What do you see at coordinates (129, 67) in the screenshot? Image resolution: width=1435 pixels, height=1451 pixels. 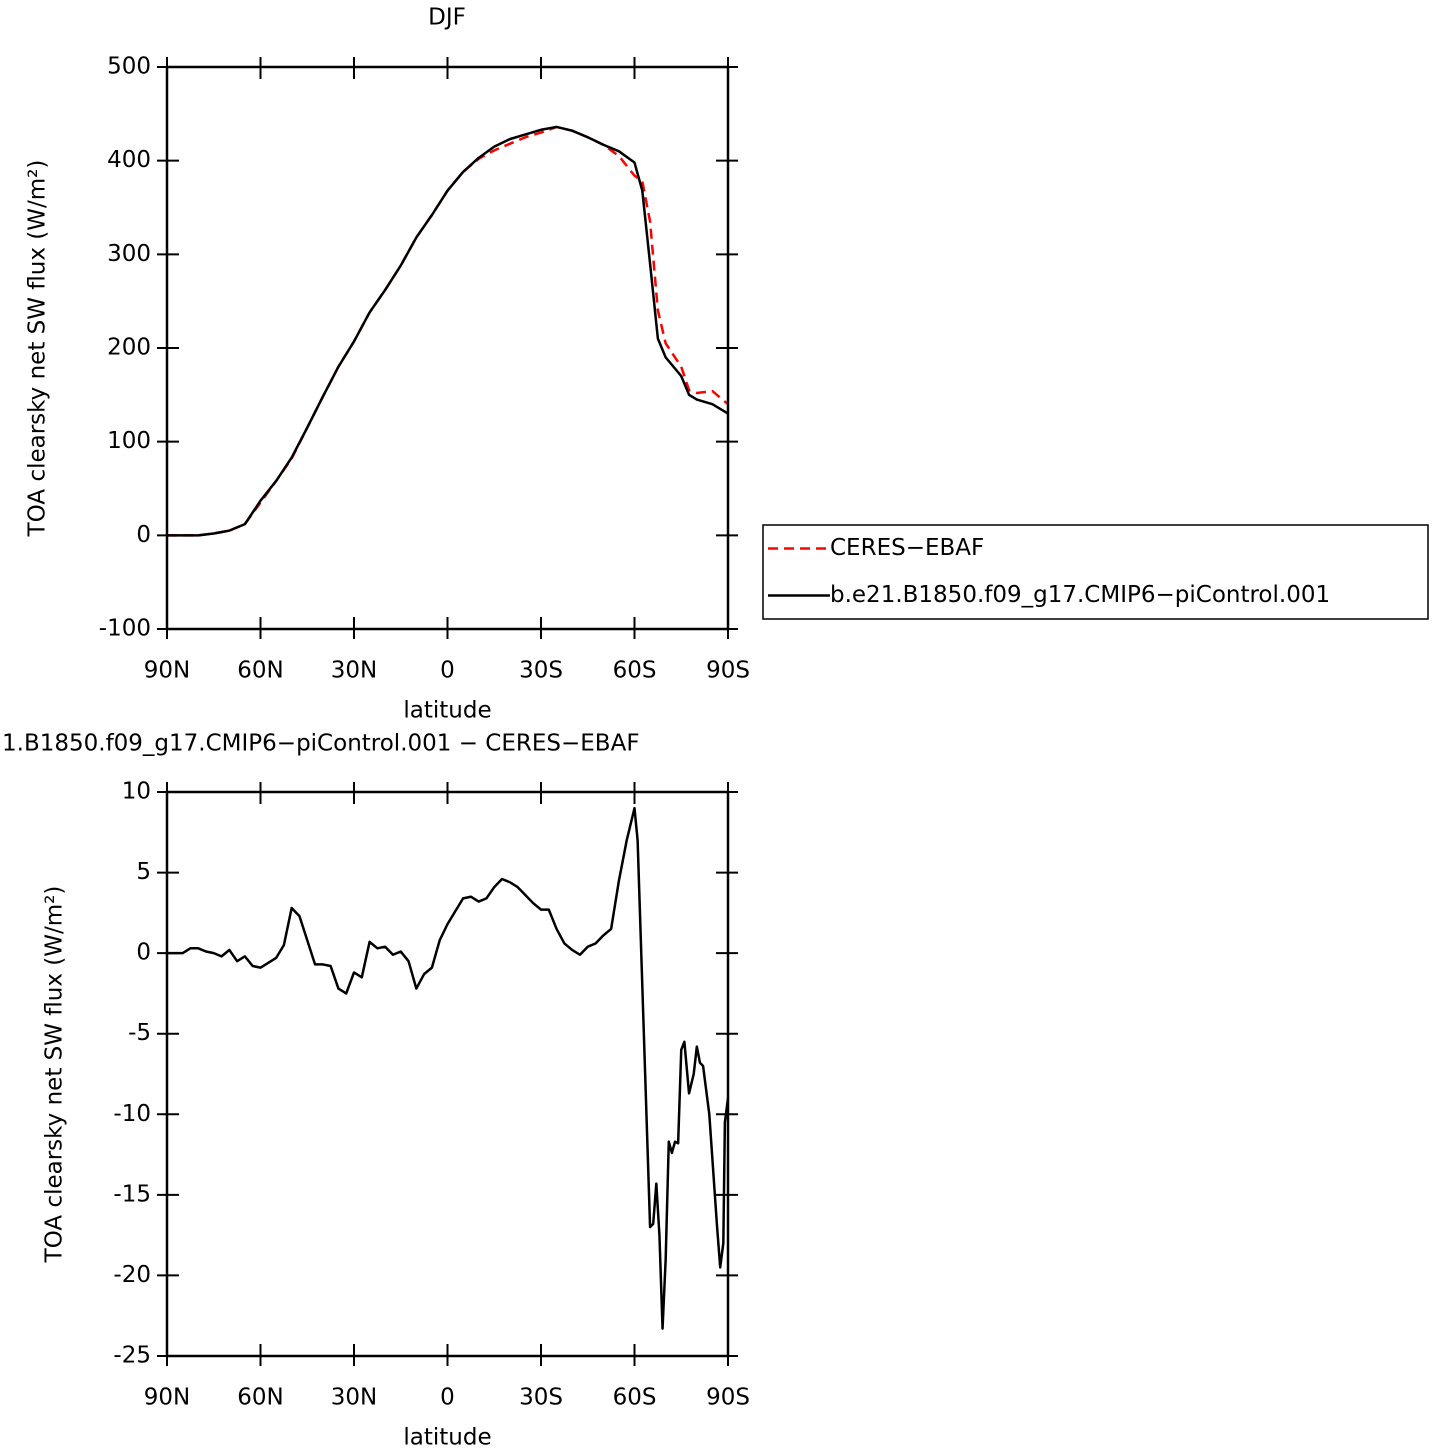 I see `y-tick-label: 500` at bounding box center [129, 67].